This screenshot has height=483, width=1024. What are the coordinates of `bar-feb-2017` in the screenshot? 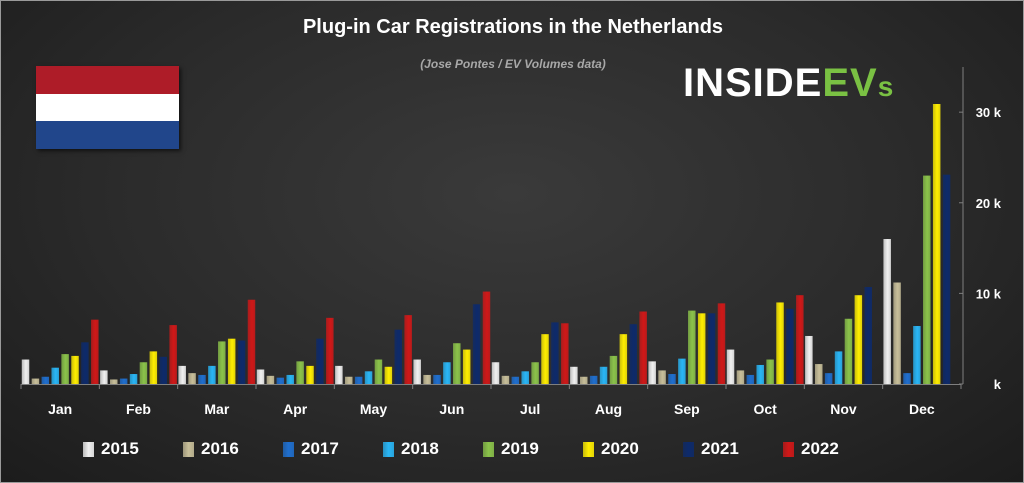 It's located at (123, 381).